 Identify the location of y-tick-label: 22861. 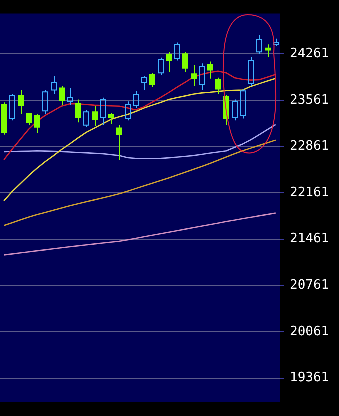
(310, 146).